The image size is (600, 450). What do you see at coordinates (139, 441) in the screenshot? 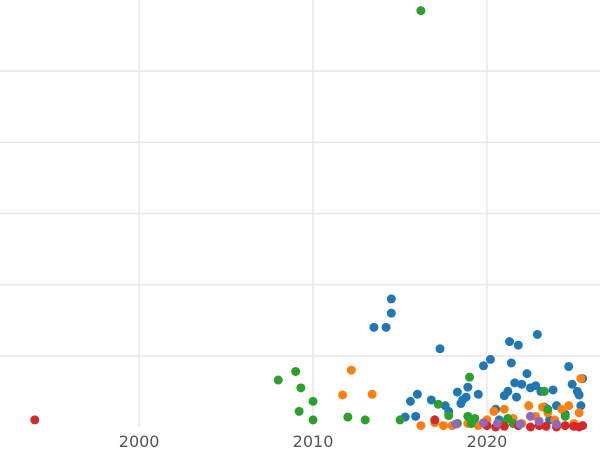
I see `x-tick-label: 2000` at bounding box center [139, 441].